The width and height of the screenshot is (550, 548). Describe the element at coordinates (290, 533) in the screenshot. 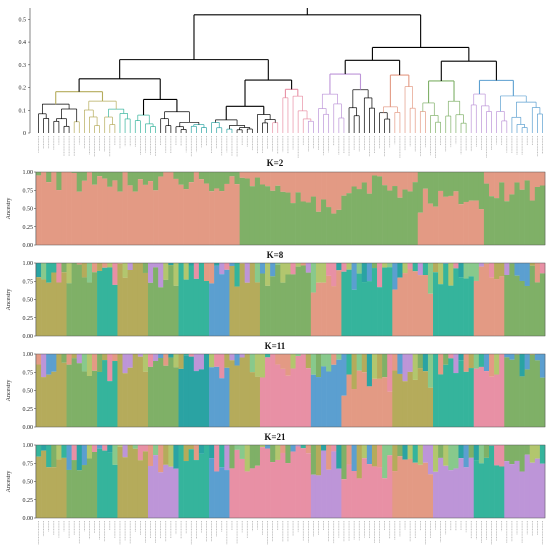

I see `bottom-leaf-labels` at that location.